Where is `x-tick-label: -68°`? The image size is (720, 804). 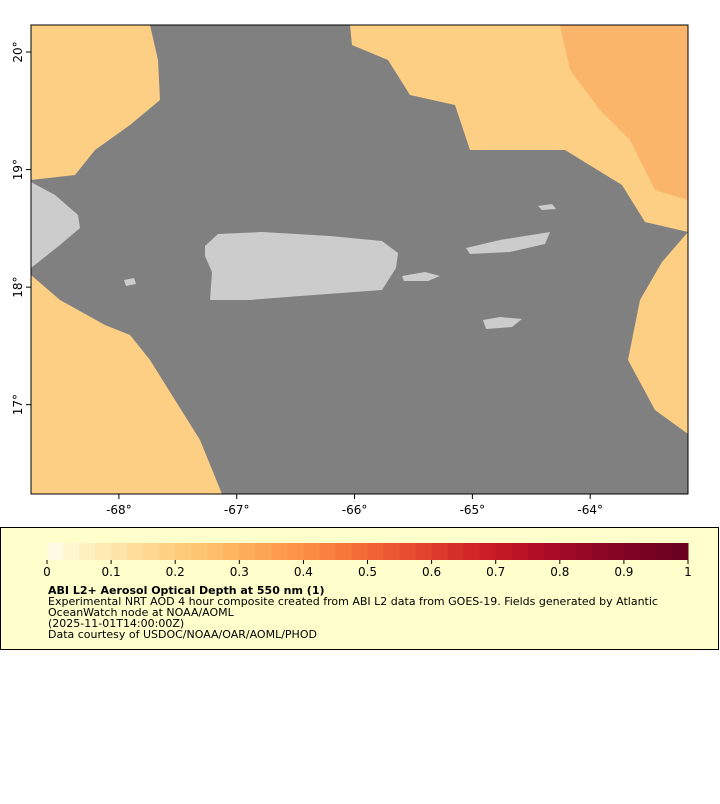 x-tick-label: -68° is located at coordinates (119, 510).